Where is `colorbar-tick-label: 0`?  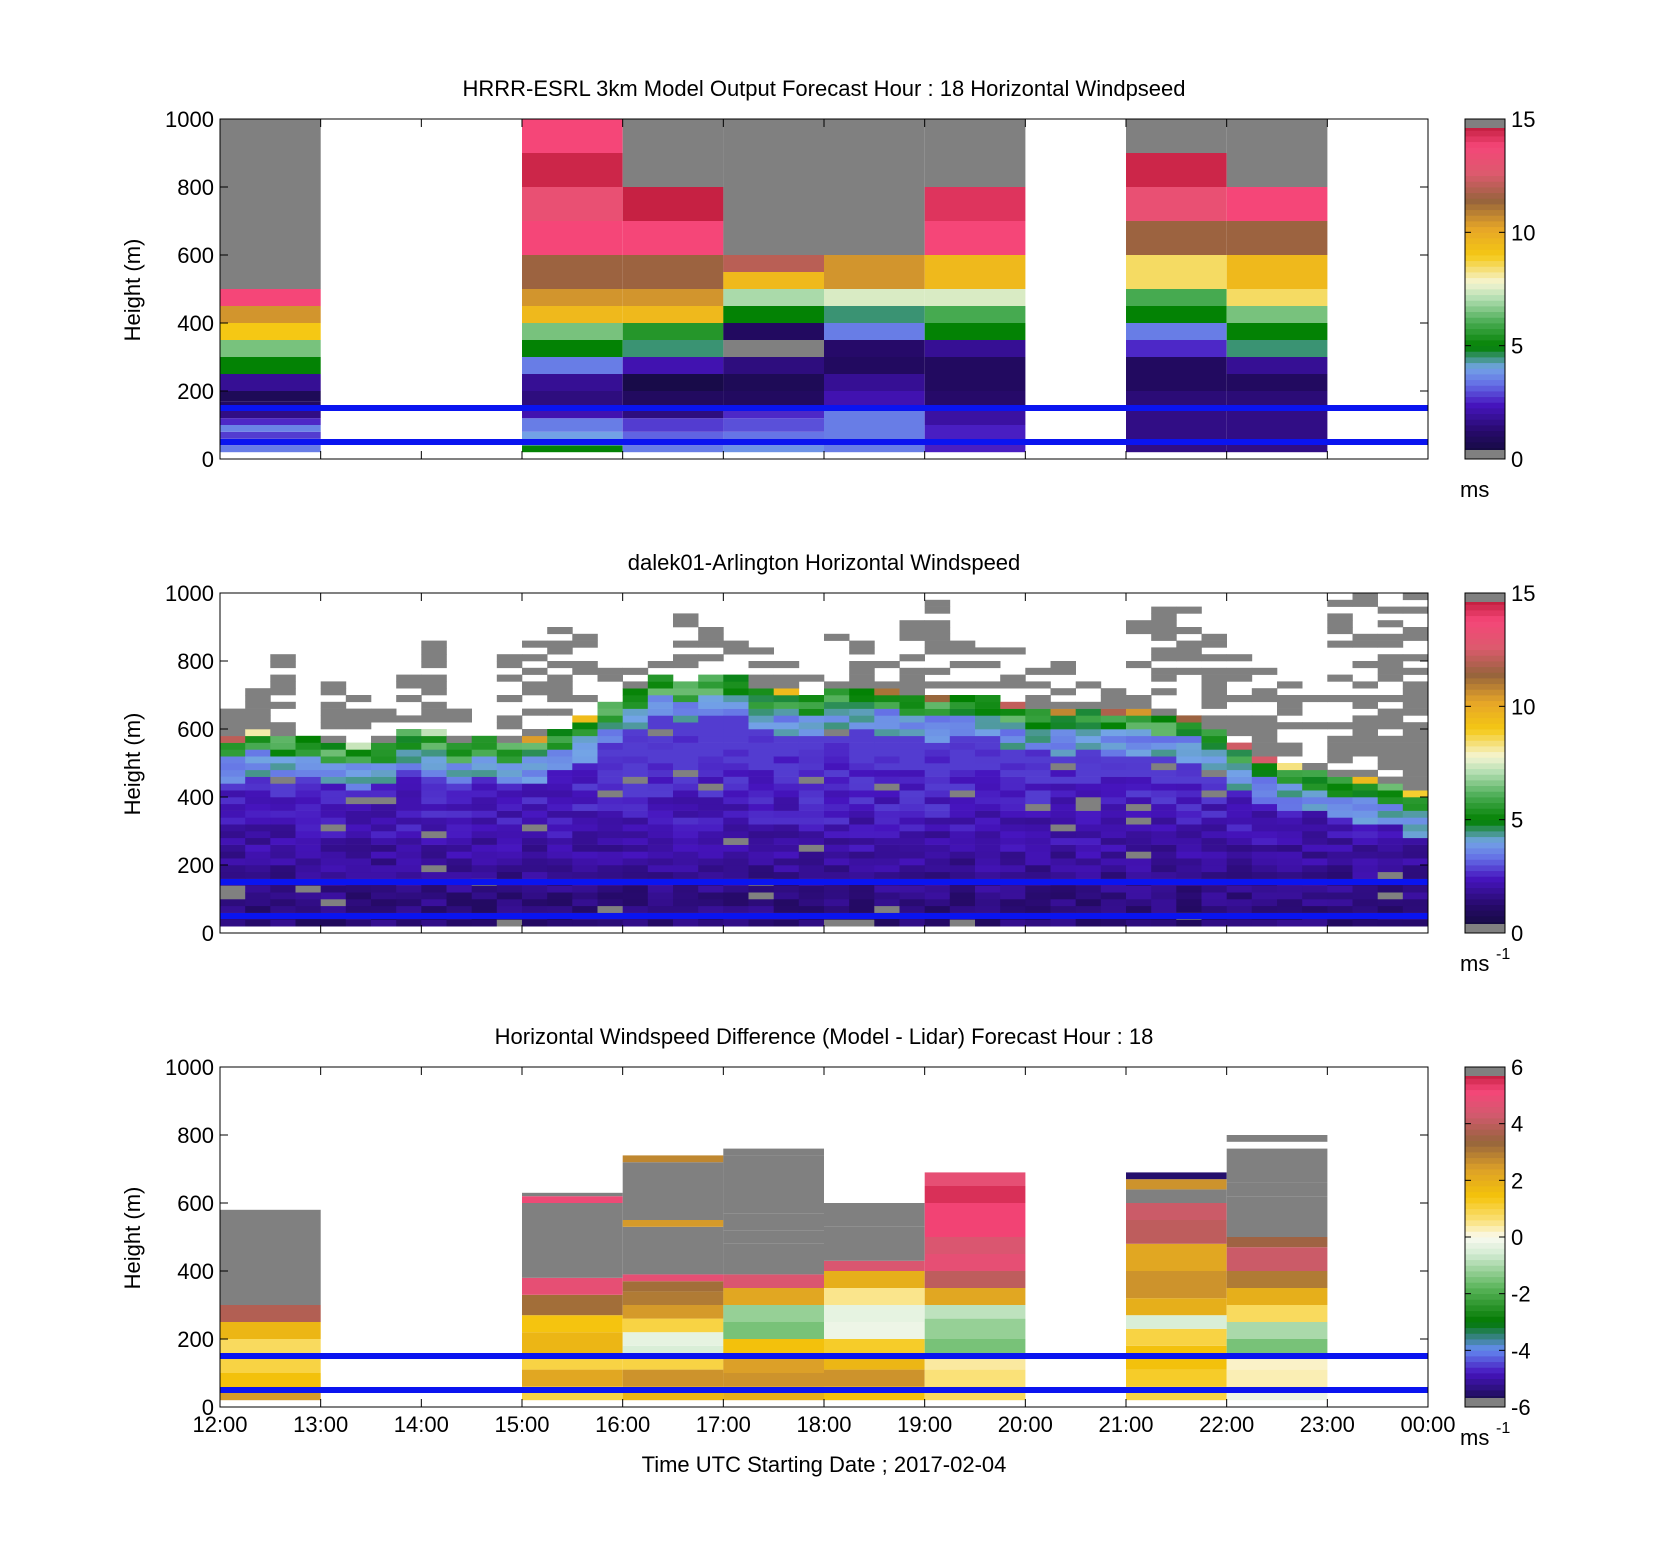 colorbar-tick-label: 0 is located at coordinates (1517, 459).